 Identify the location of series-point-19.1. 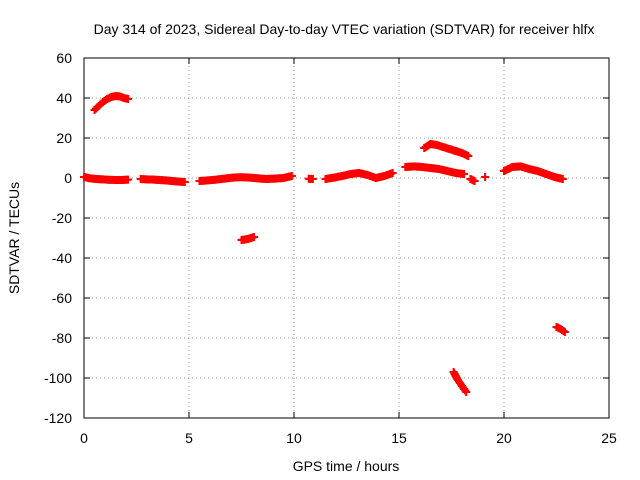
(485, 177).